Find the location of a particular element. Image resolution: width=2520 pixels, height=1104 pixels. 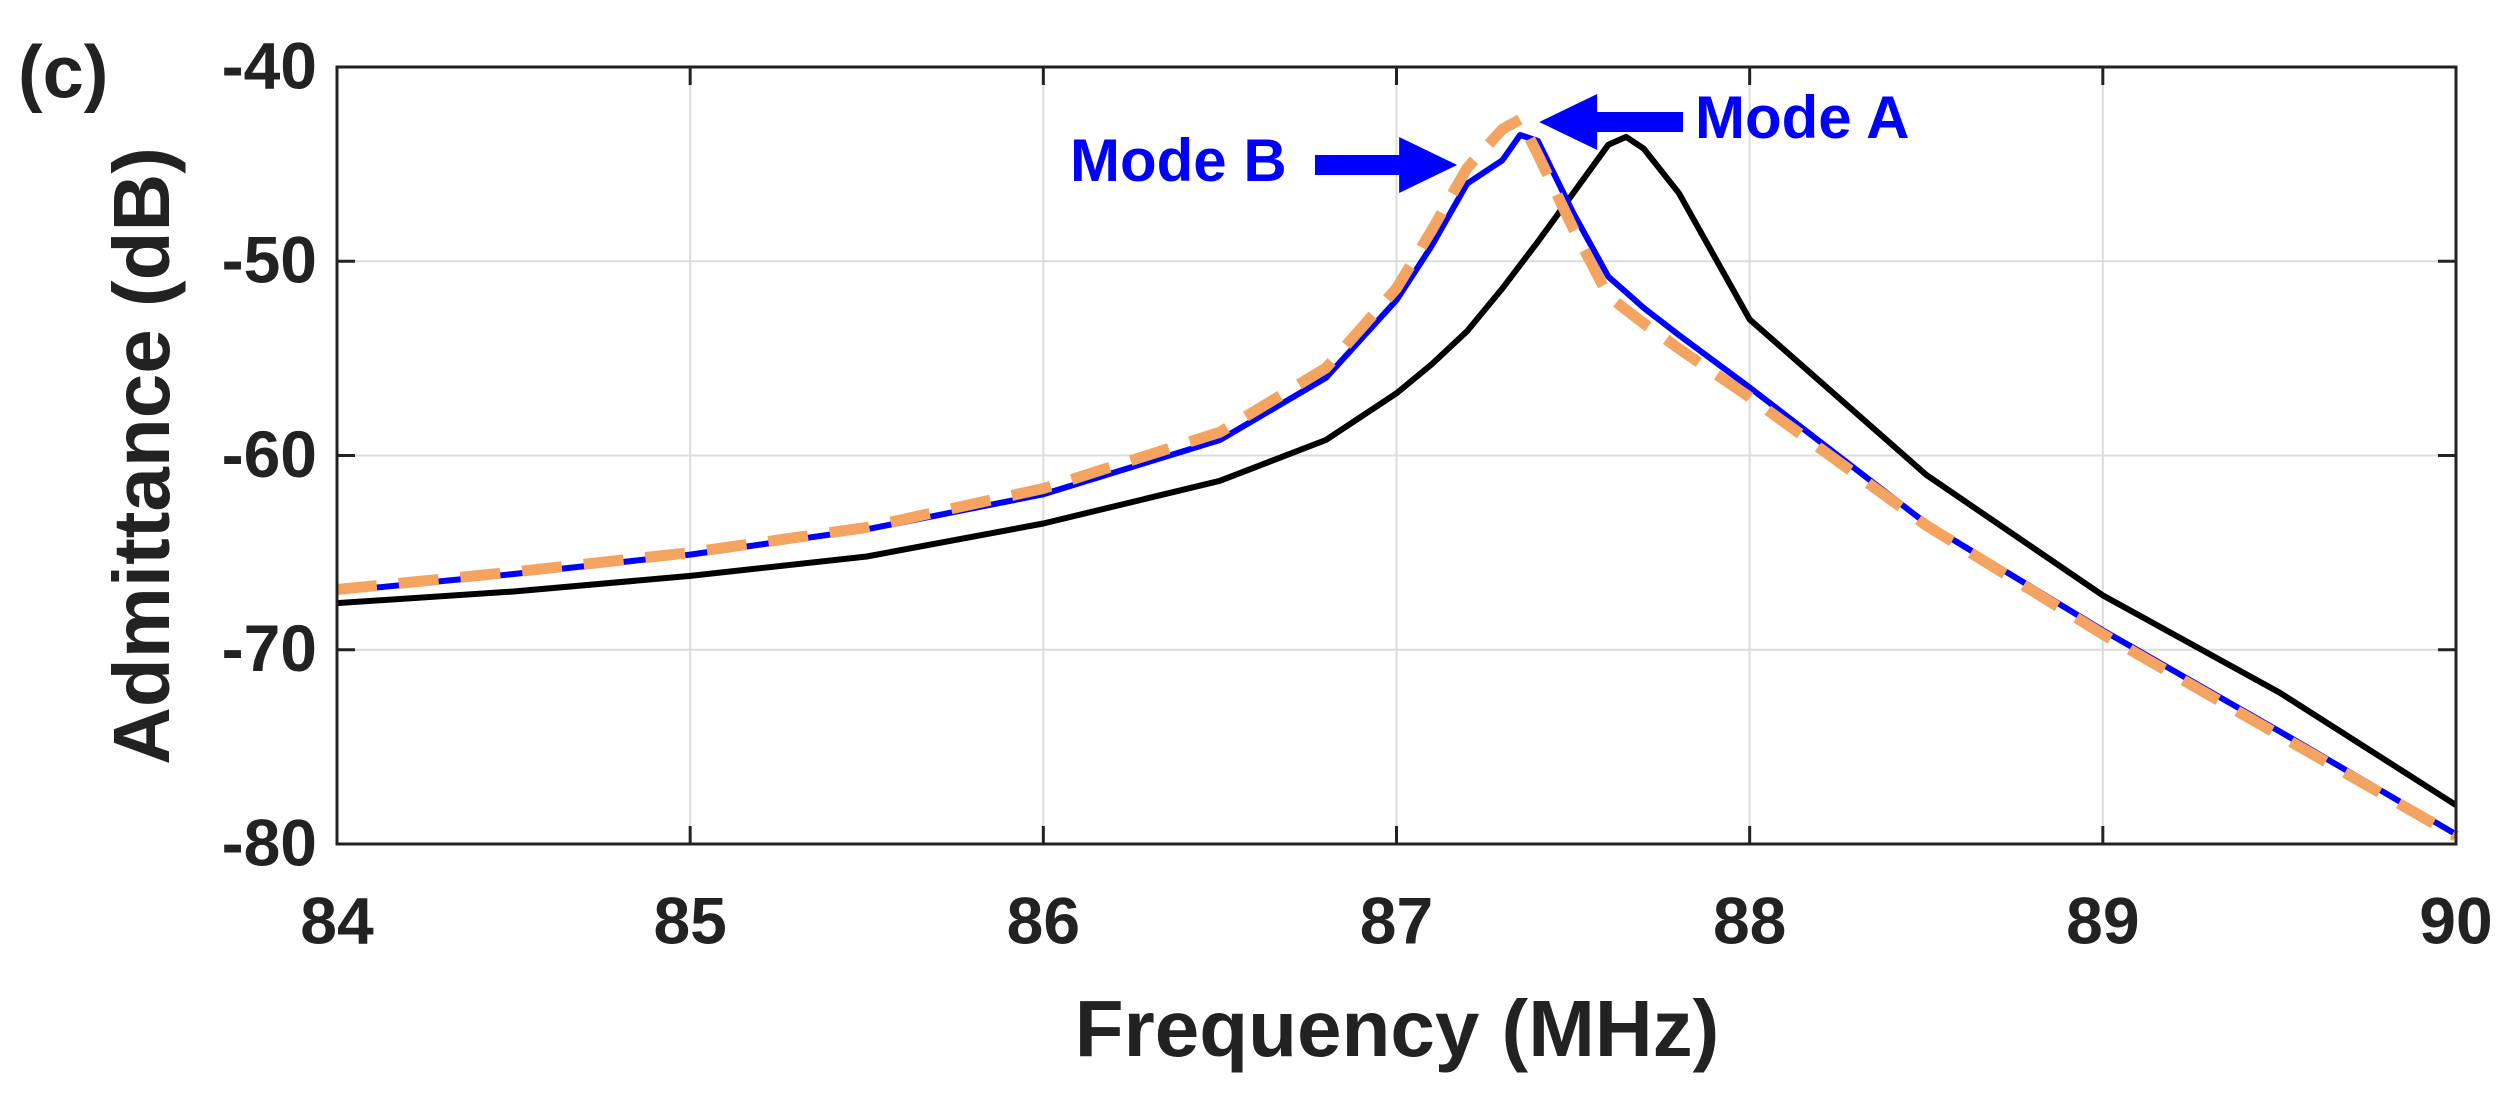

y-tick-label: -40 is located at coordinates (269, 65).